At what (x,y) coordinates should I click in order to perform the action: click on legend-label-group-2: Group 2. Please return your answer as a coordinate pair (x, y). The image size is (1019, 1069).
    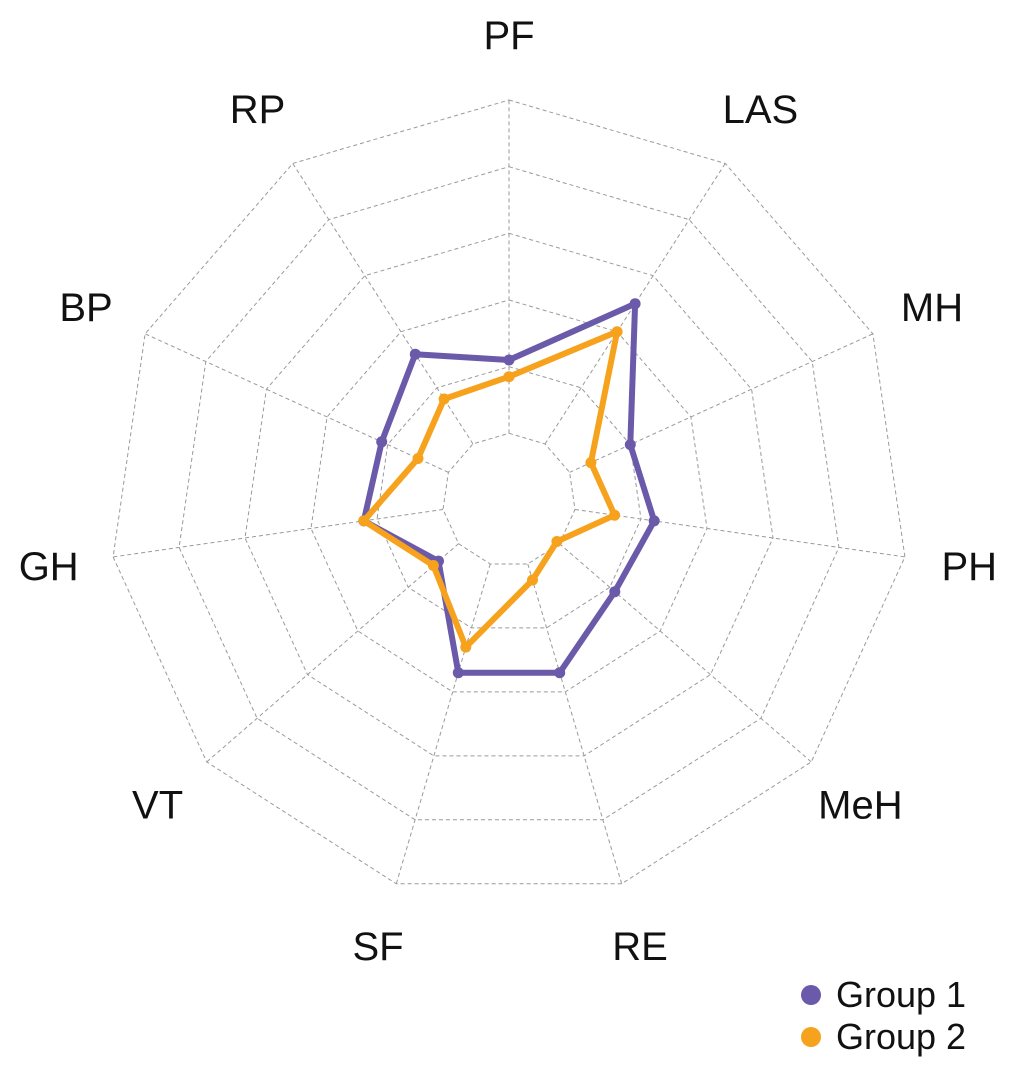
    Looking at the image, I should click on (901, 1036).